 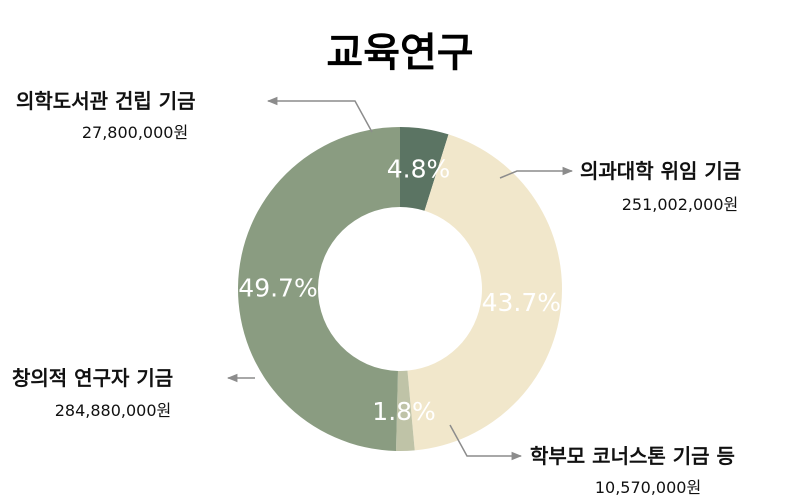 I want to click on slice-researcher, so click(x=318, y=289).